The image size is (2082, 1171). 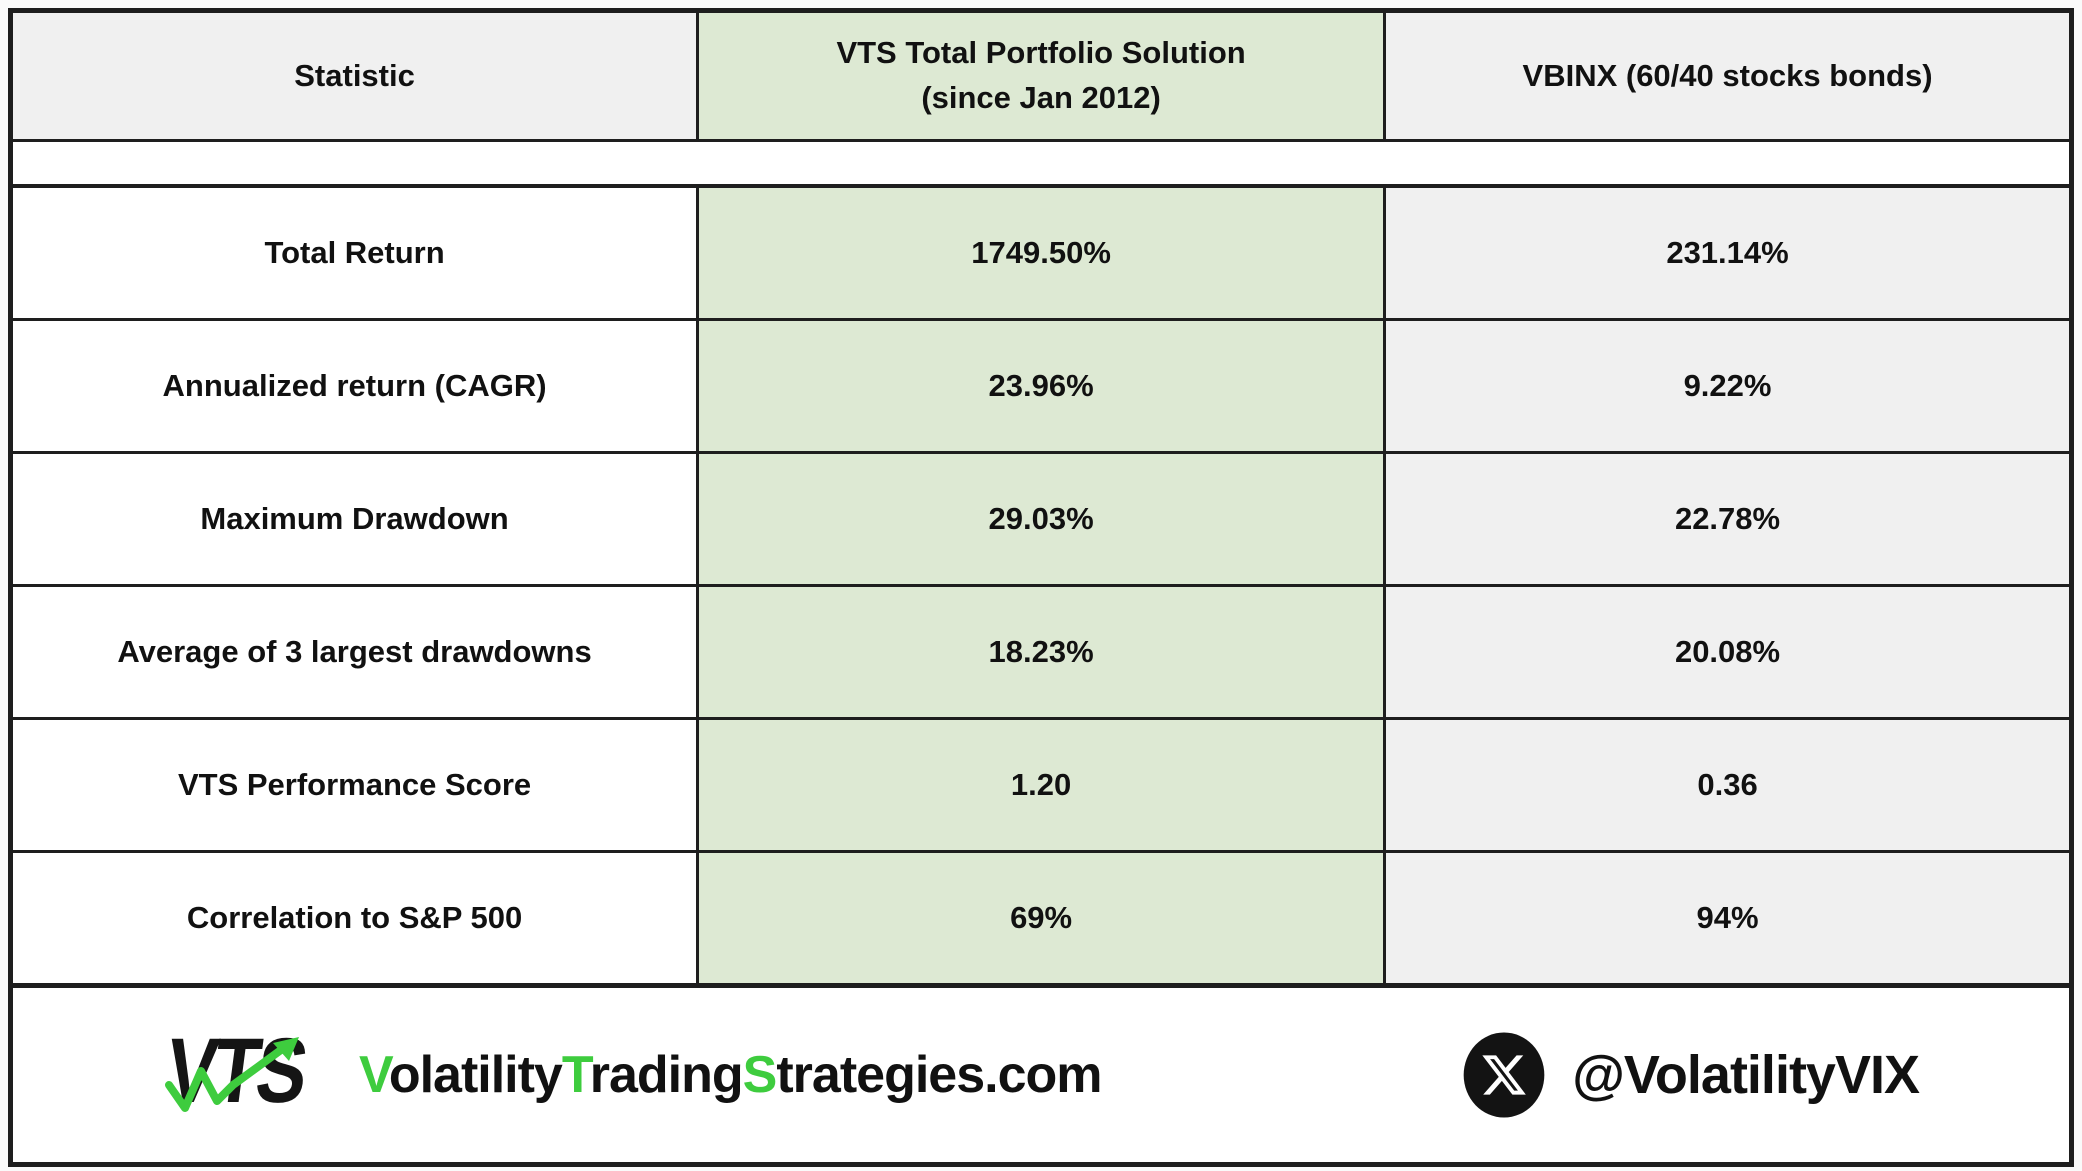 What do you see at coordinates (576, 1075) in the screenshot?
I see `wordmark-segment: T` at bounding box center [576, 1075].